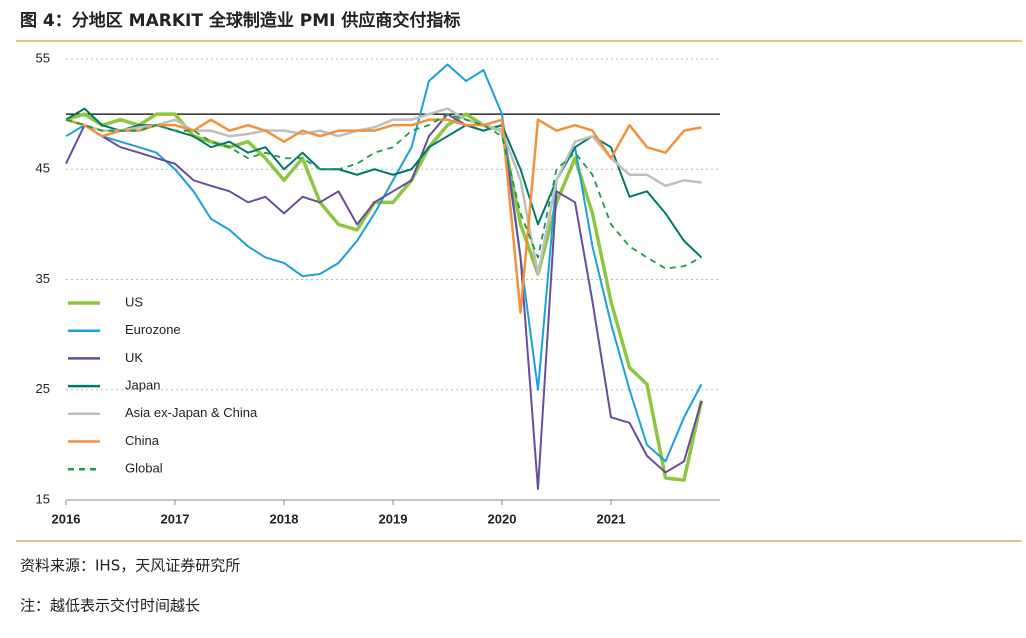 This screenshot has width=1026, height=638. Describe the element at coordinates (191, 412) in the screenshot. I see `legend-label: Asia ex-Japan & China` at that location.